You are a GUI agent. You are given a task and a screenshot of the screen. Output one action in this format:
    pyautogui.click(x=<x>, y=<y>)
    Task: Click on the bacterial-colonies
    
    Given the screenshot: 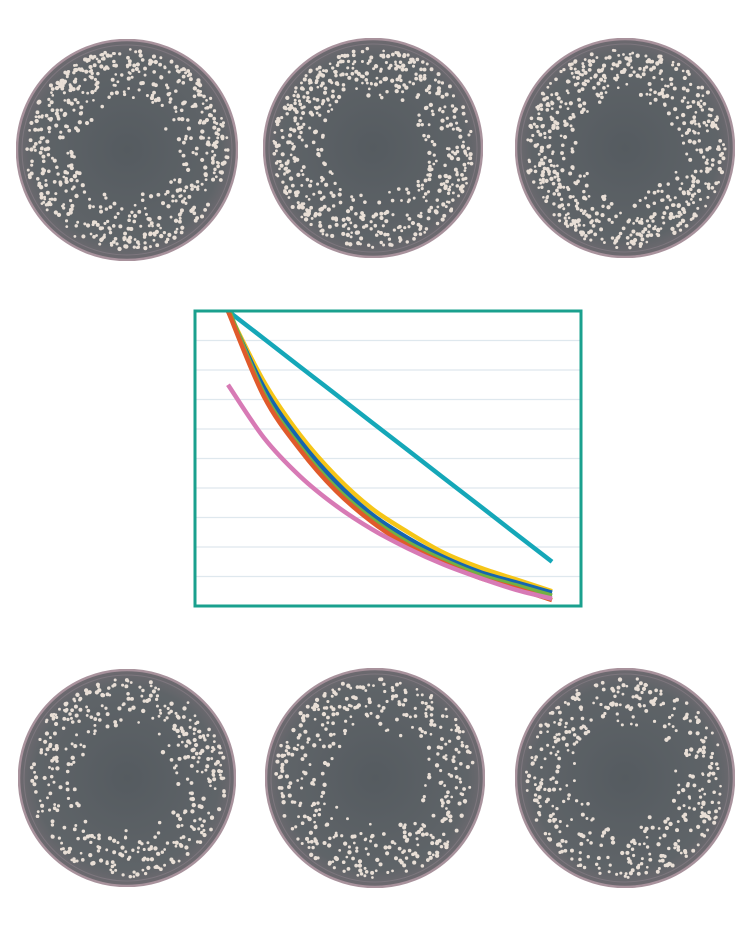 What is the action you would take?
    pyautogui.click(x=128, y=778)
    